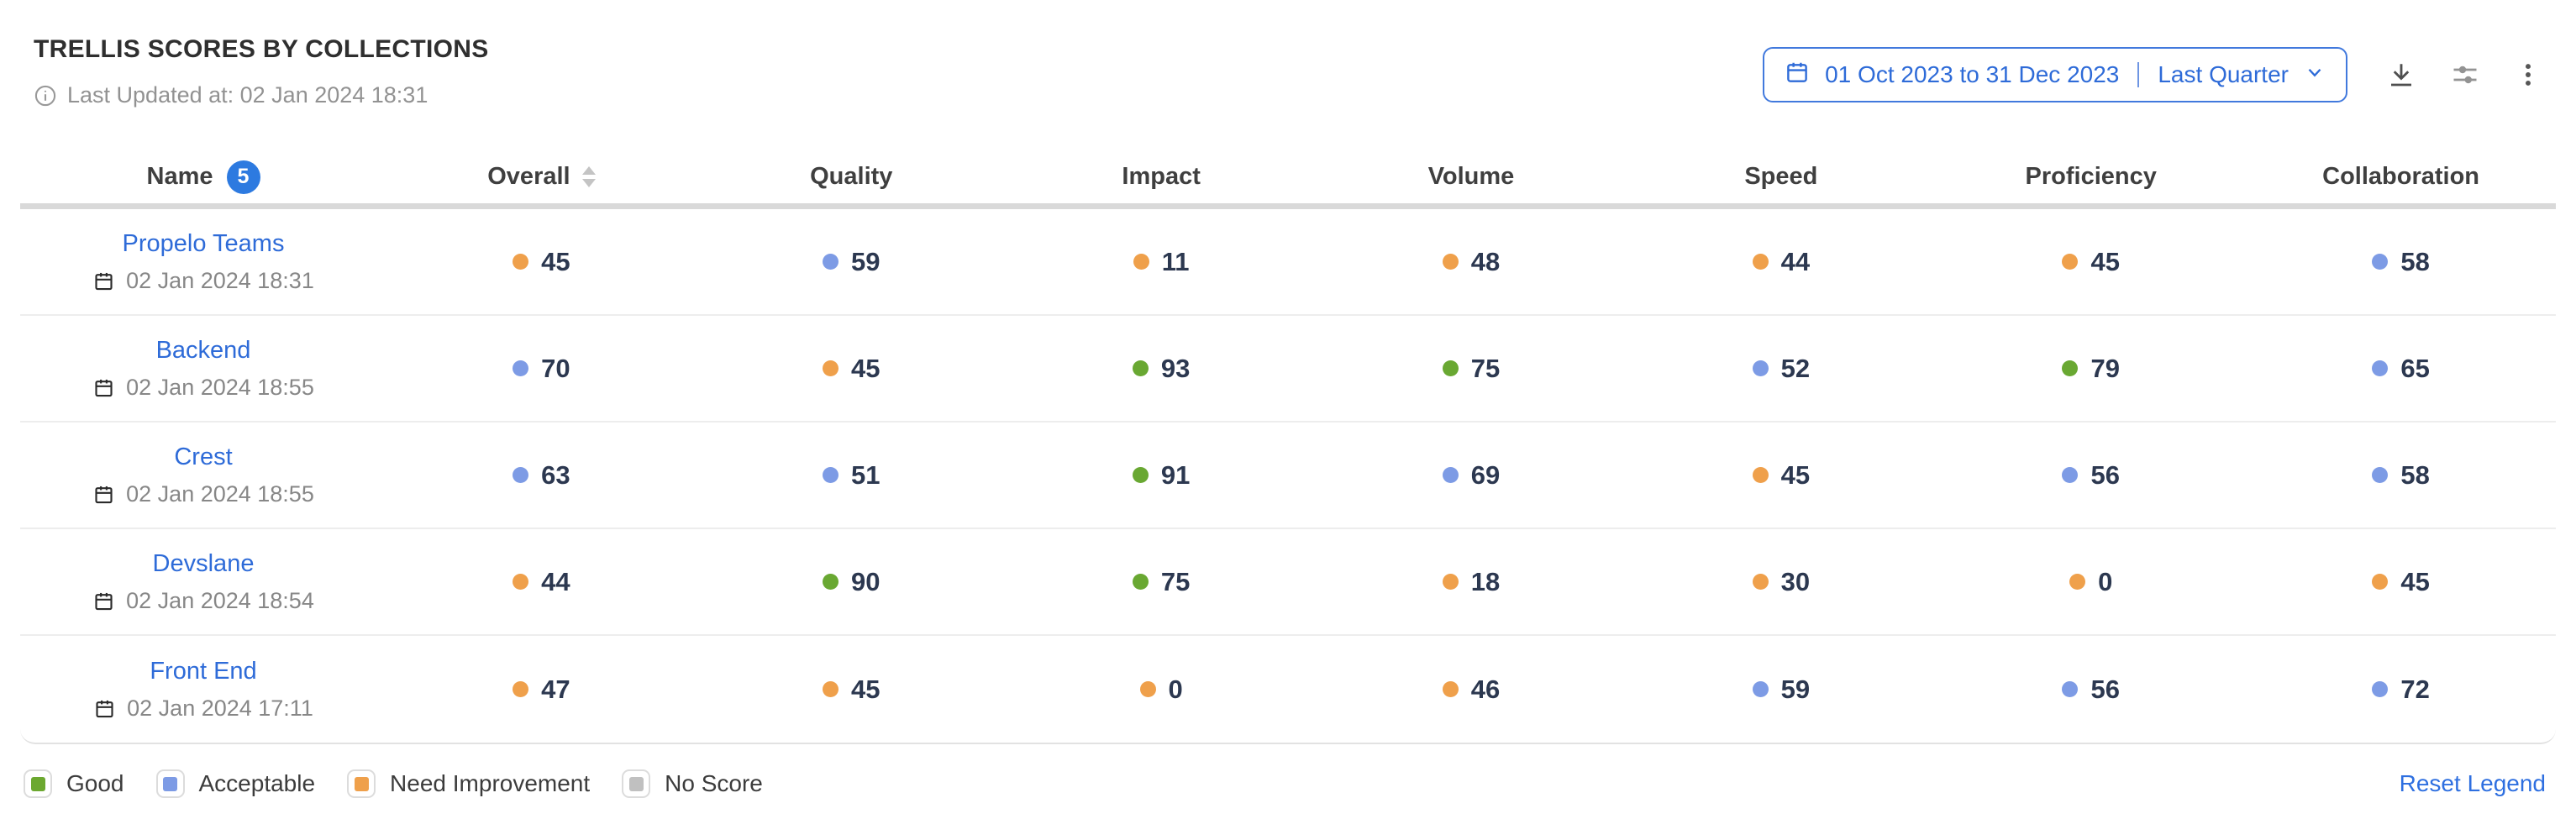  Describe the element at coordinates (852, 369) in the screenshot. I see `score-cell-quality: 45` at that location.